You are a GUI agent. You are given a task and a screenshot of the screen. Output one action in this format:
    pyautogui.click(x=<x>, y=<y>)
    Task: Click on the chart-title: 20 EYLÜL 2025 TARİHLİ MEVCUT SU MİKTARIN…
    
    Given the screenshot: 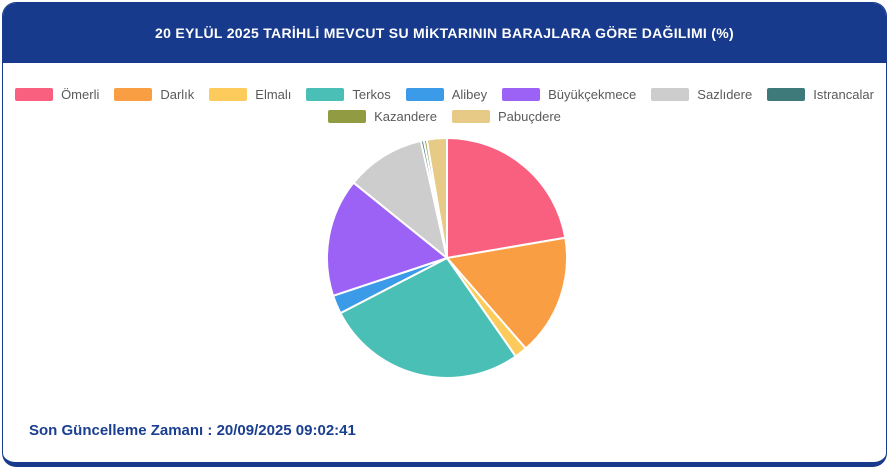 What is the action you would take?
    pyautogui.click(x=444, y=33)
    